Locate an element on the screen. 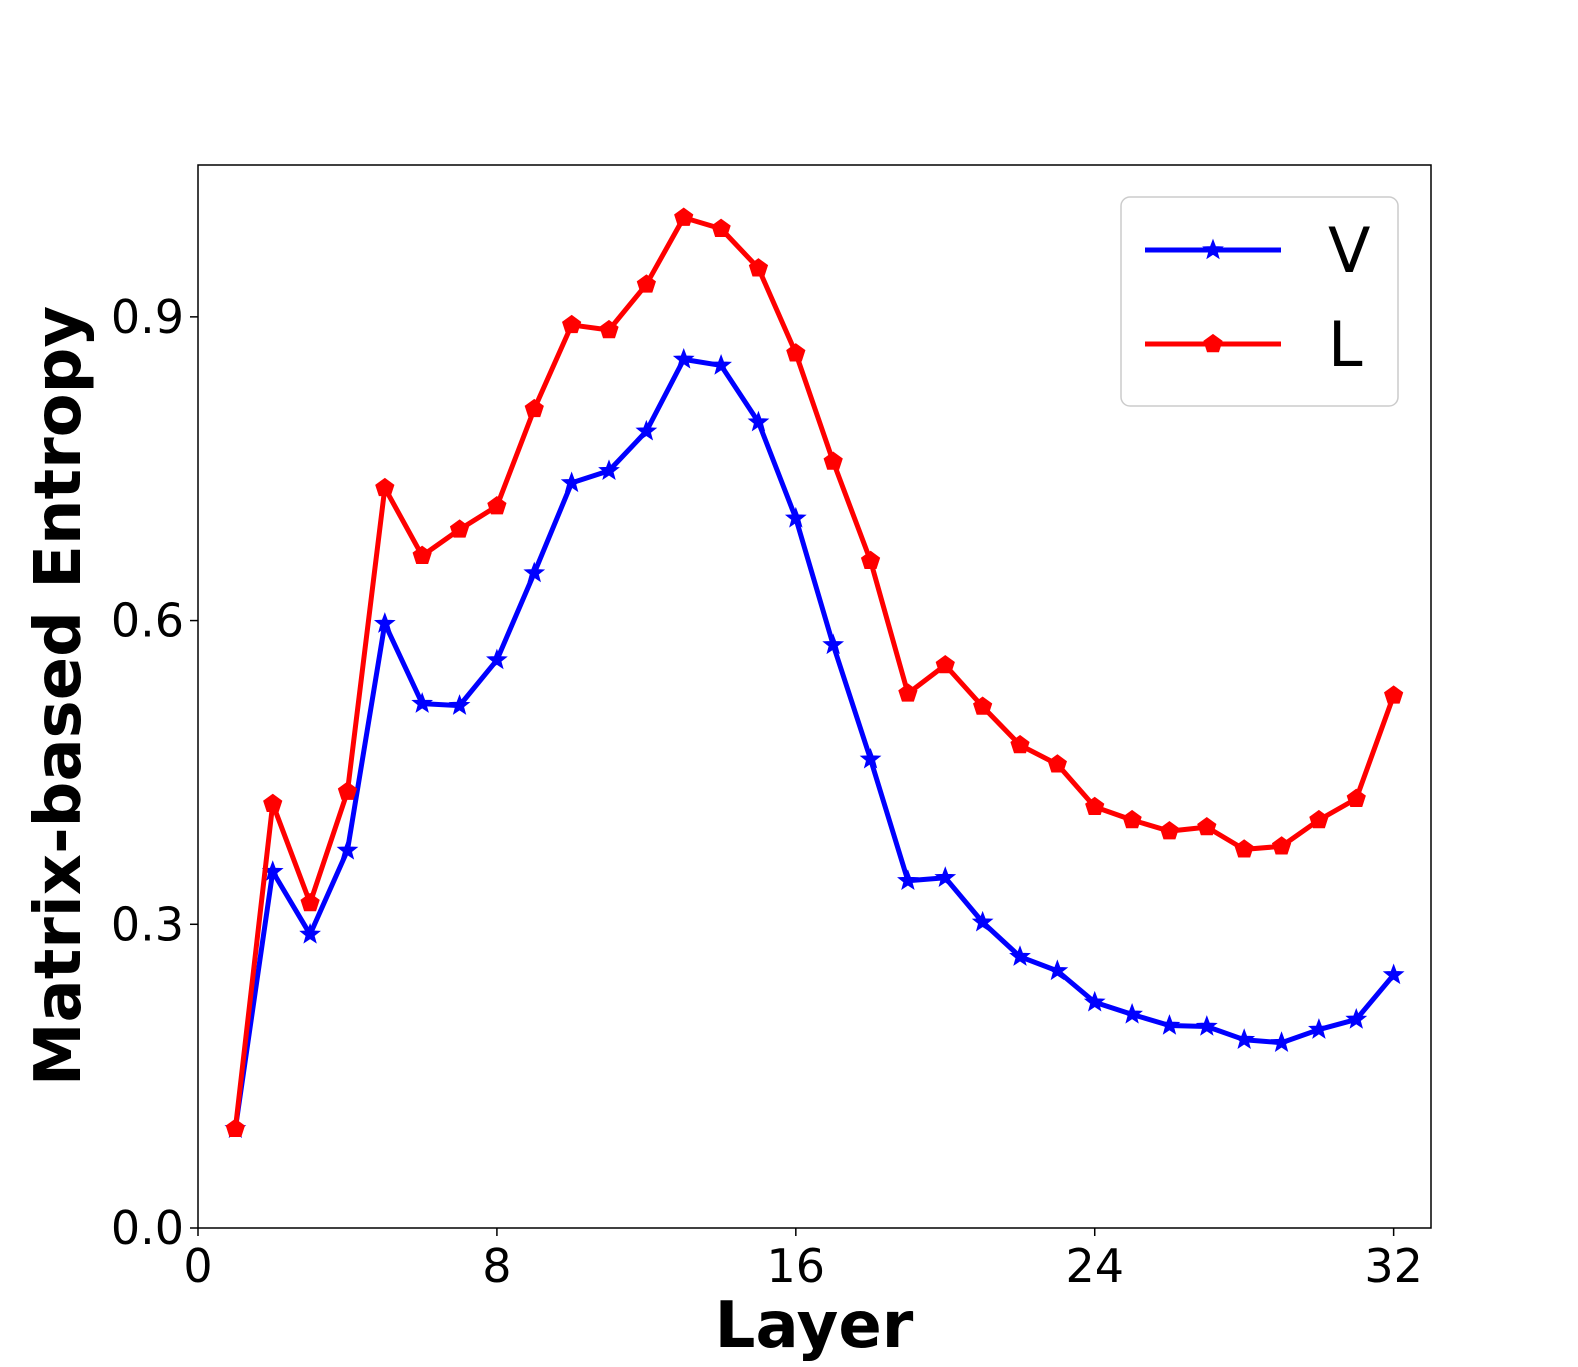  x-tick-label: 8 is located at coordinates (496, 1266).